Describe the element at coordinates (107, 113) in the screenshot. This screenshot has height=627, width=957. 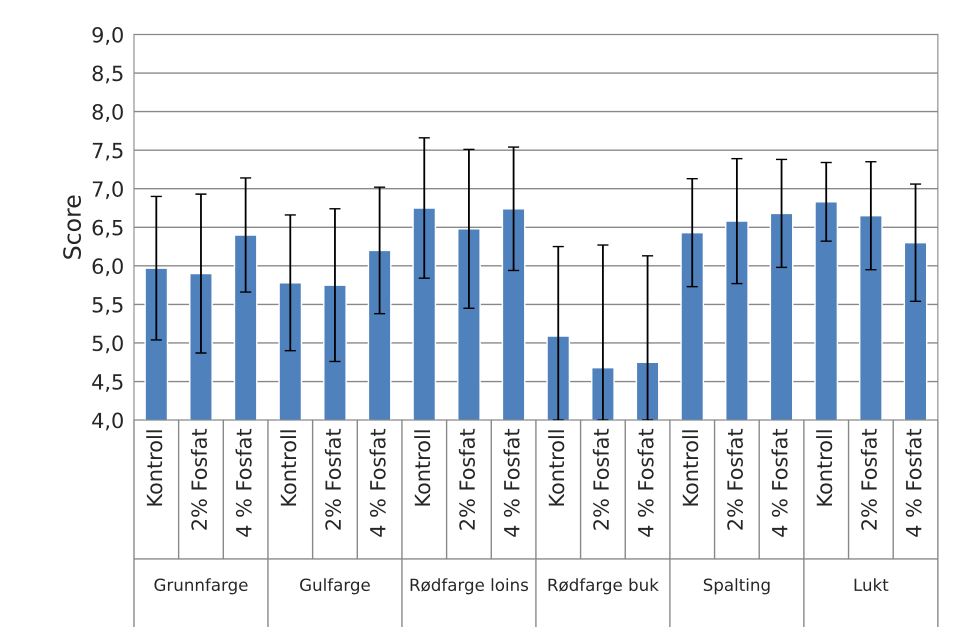
I see `y-tick-label: 8,0` at that location.